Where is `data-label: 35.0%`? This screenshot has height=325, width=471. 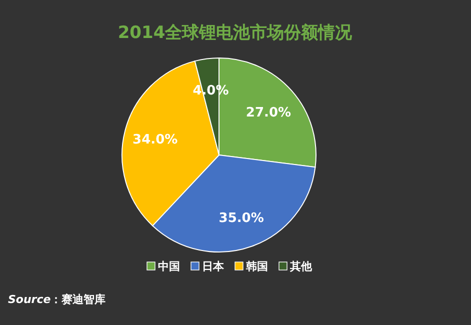 data-label: 35.0% is located at coordinates (241, 218).